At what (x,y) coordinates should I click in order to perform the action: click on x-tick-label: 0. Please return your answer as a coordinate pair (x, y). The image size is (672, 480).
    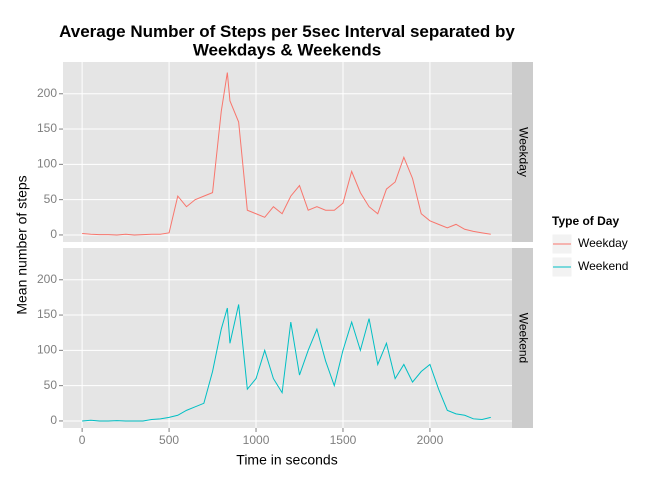
    Looking at the image, I should click on (82, 440).